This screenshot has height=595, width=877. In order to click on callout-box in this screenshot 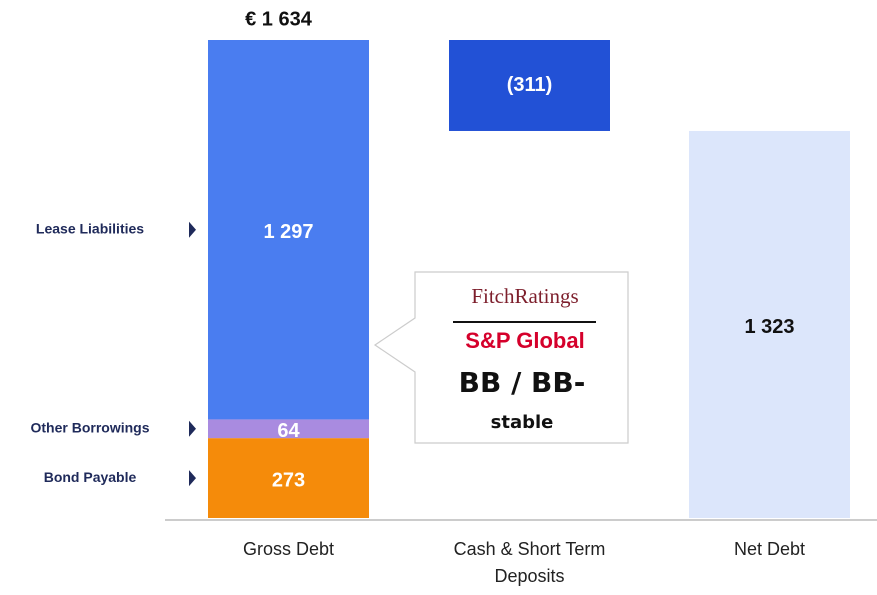, I will do `click(501, 357)`.